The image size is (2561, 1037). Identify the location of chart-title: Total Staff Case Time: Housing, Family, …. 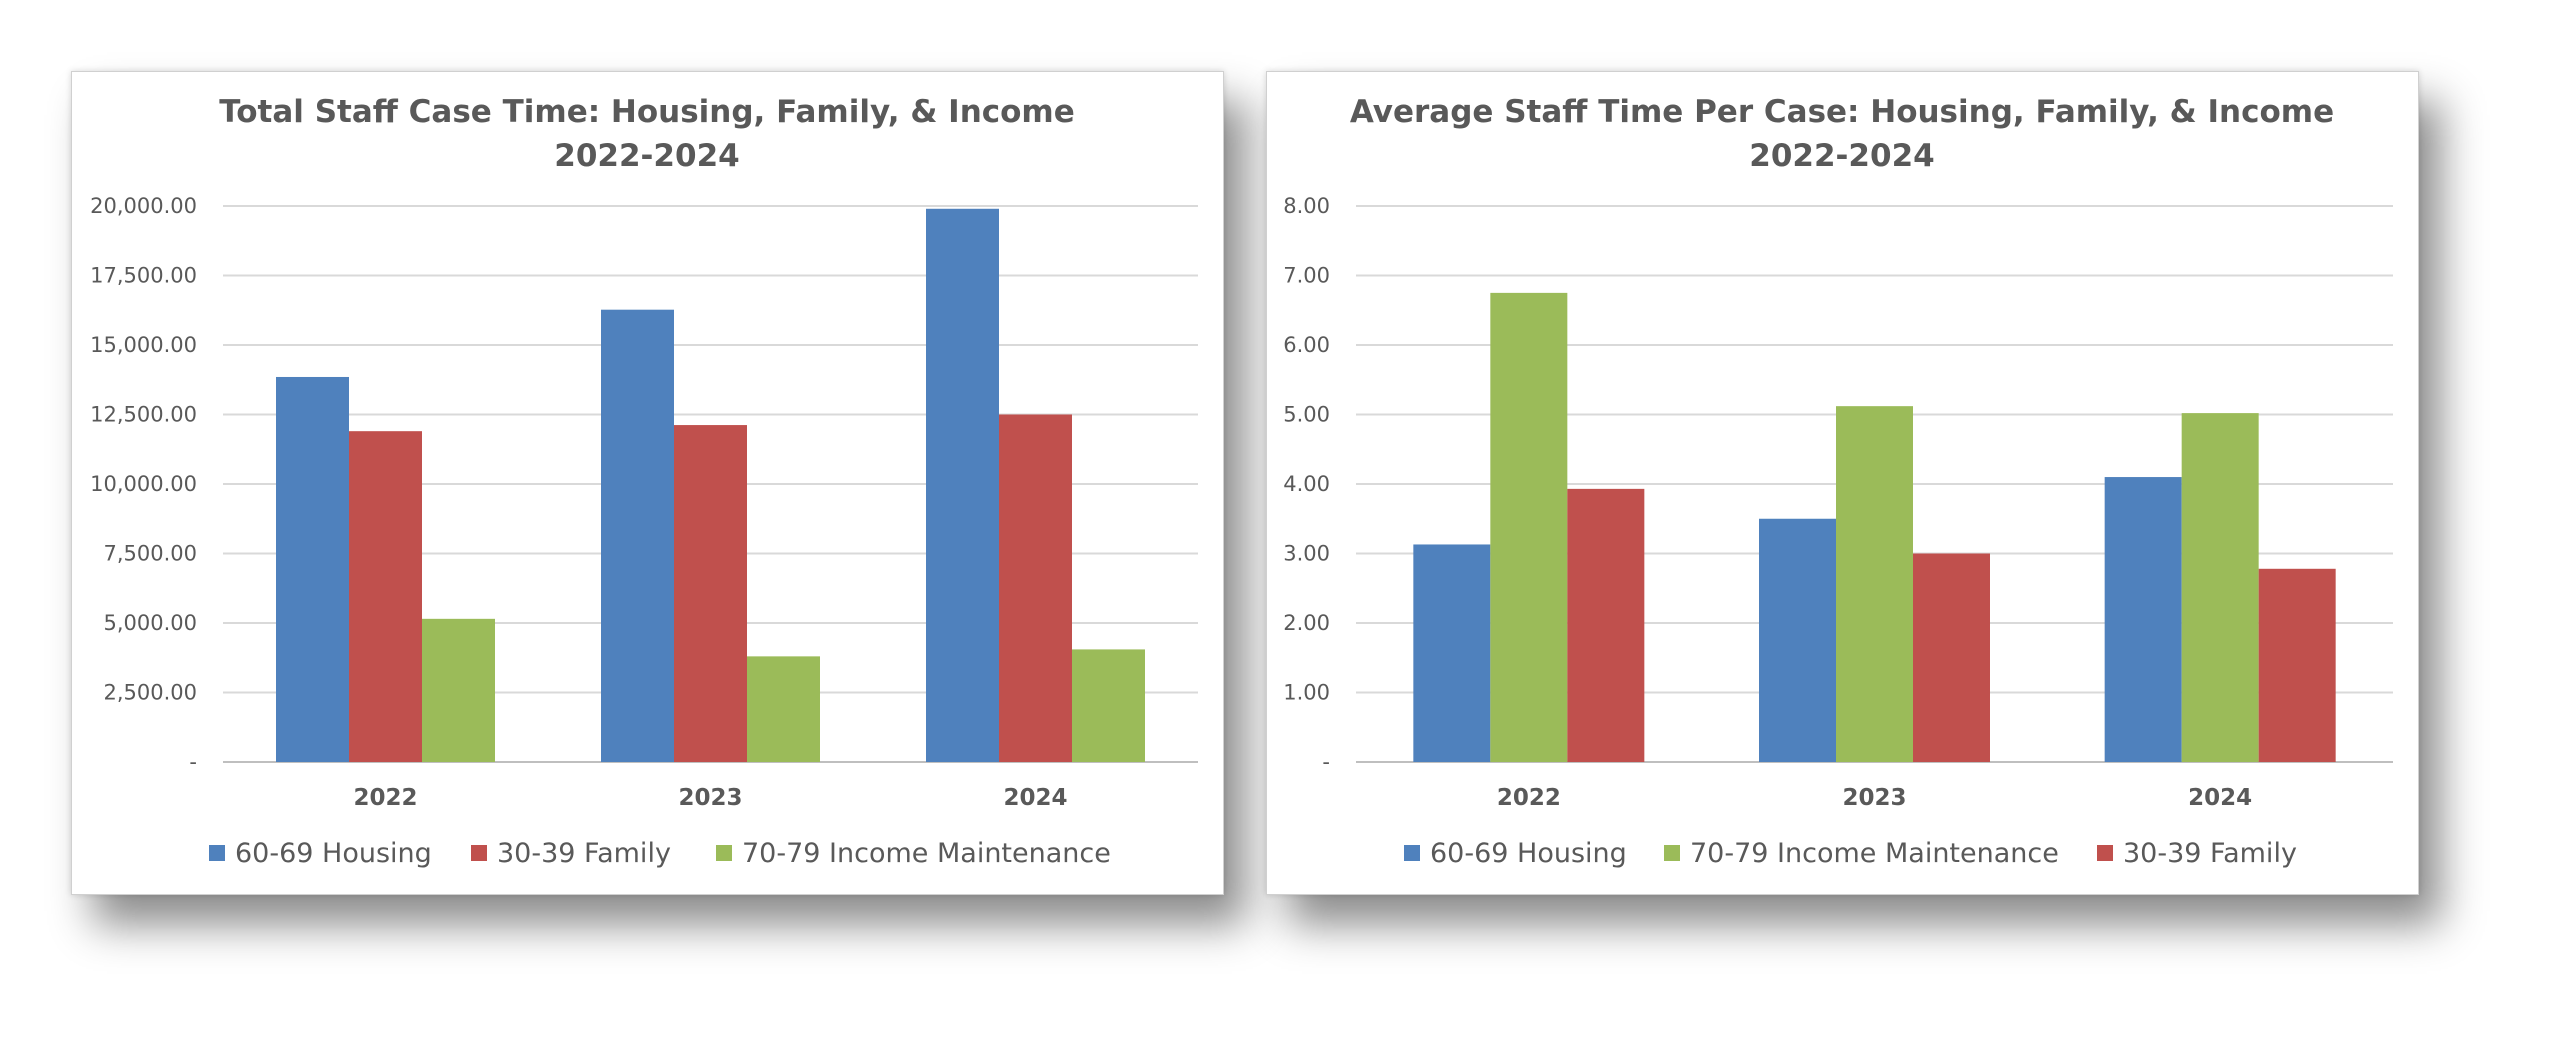
(647, 112).